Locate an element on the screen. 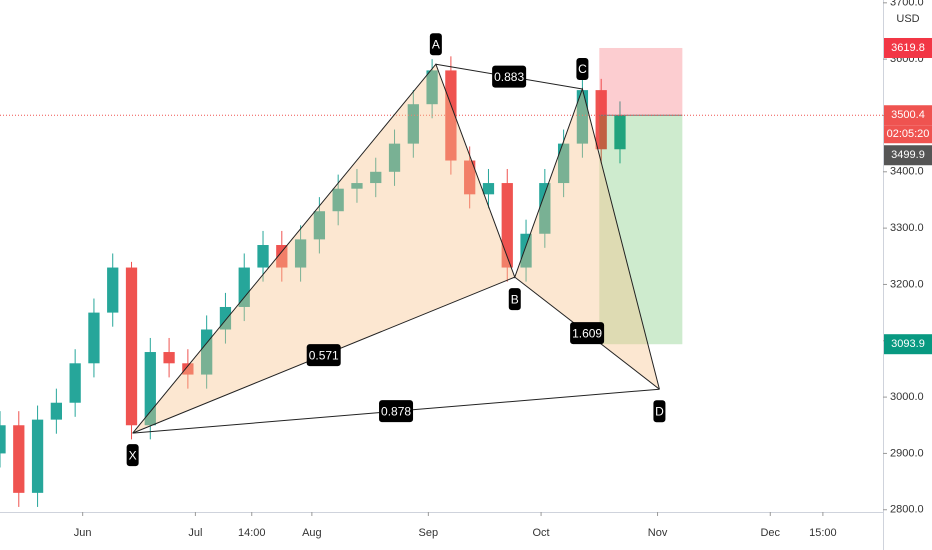  point-label: D is located at coordinates (659, 411).